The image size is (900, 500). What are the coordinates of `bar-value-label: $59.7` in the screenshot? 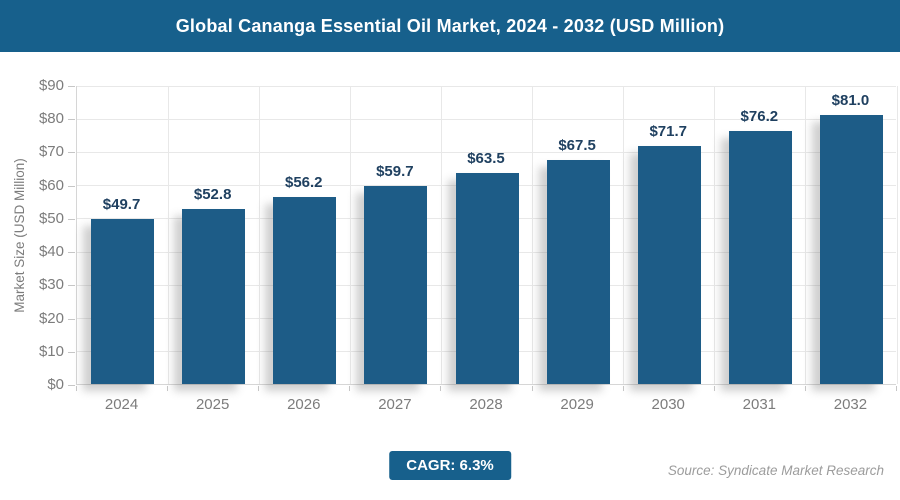 It's located at (395, 171).